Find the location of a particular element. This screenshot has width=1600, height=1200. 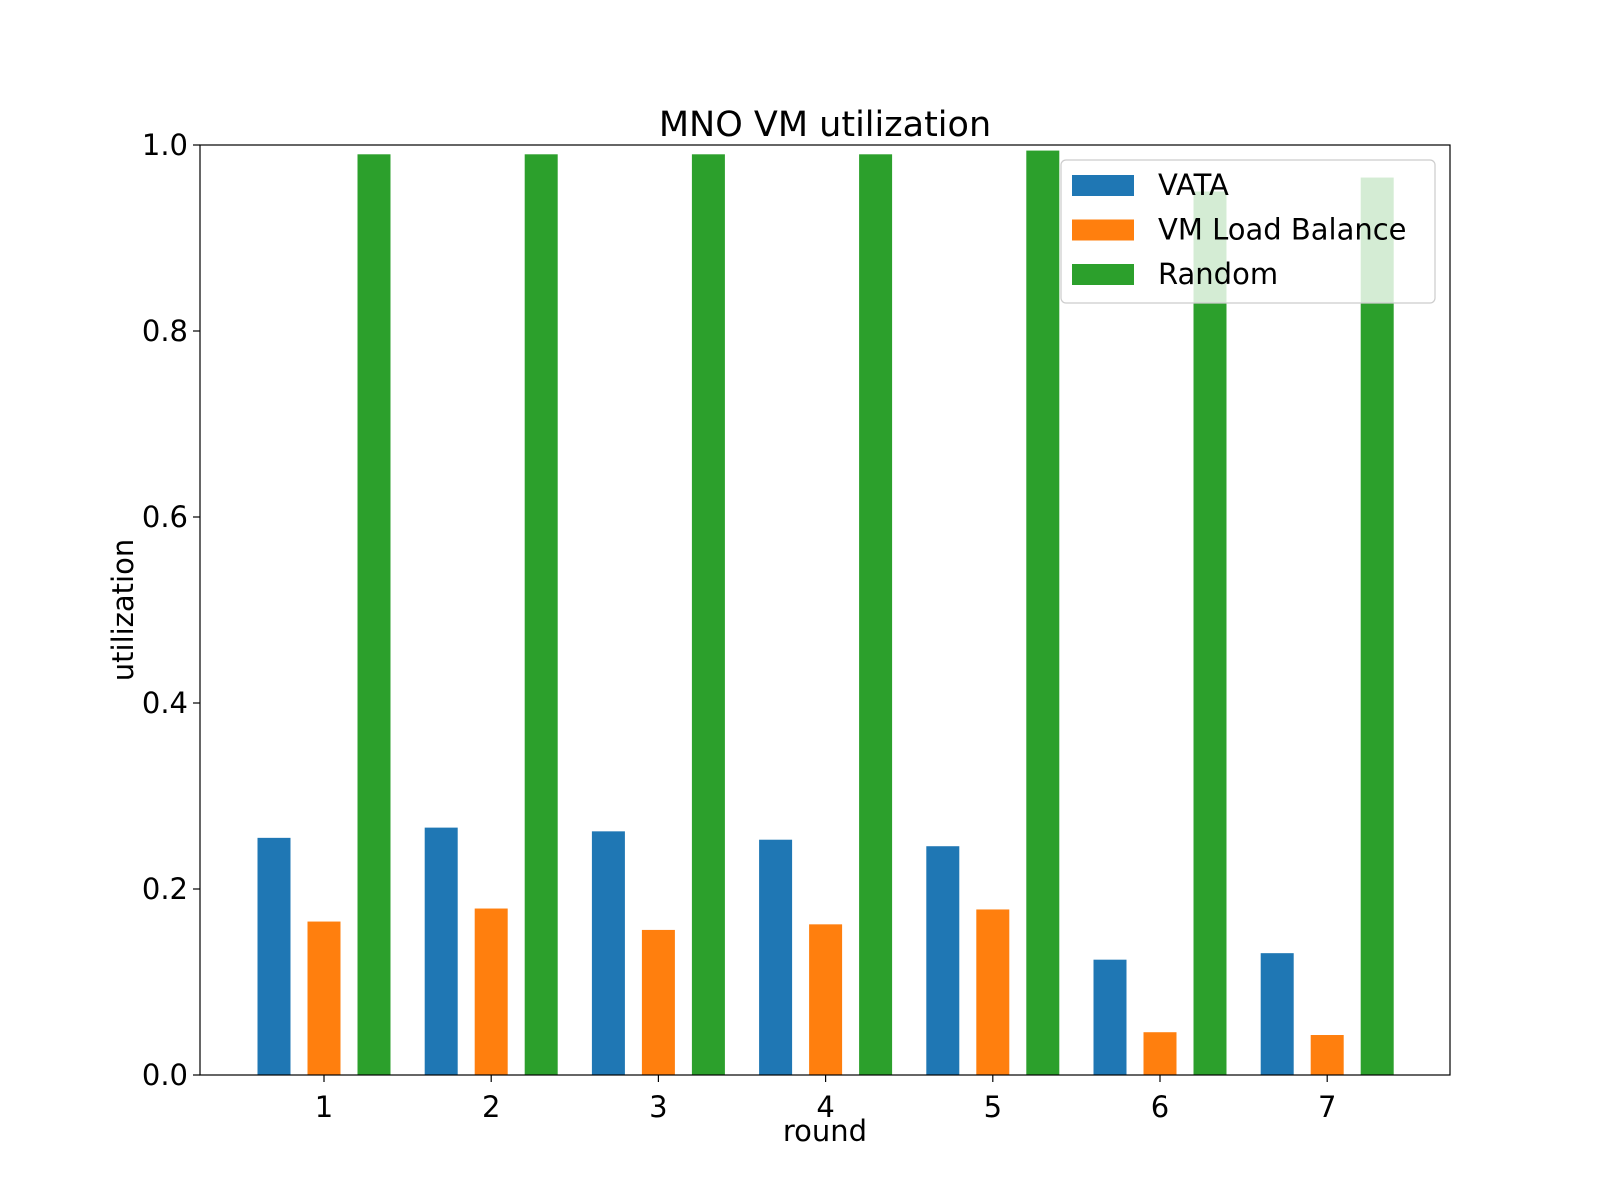

x-axis: 1 2 3 4 5 6 7 is located at coordinates (825, 1099).